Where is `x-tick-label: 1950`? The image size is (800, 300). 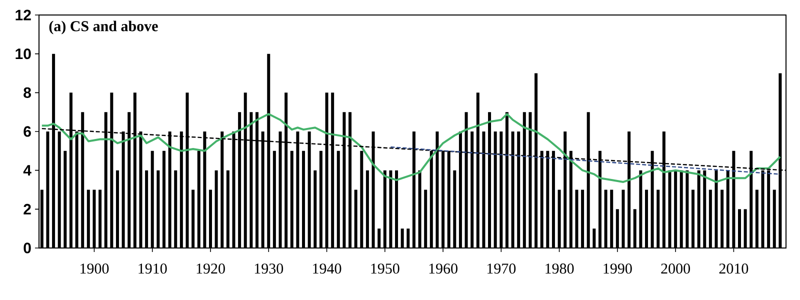
x-tick-label: 1950 is located at coordinates (385, 269).